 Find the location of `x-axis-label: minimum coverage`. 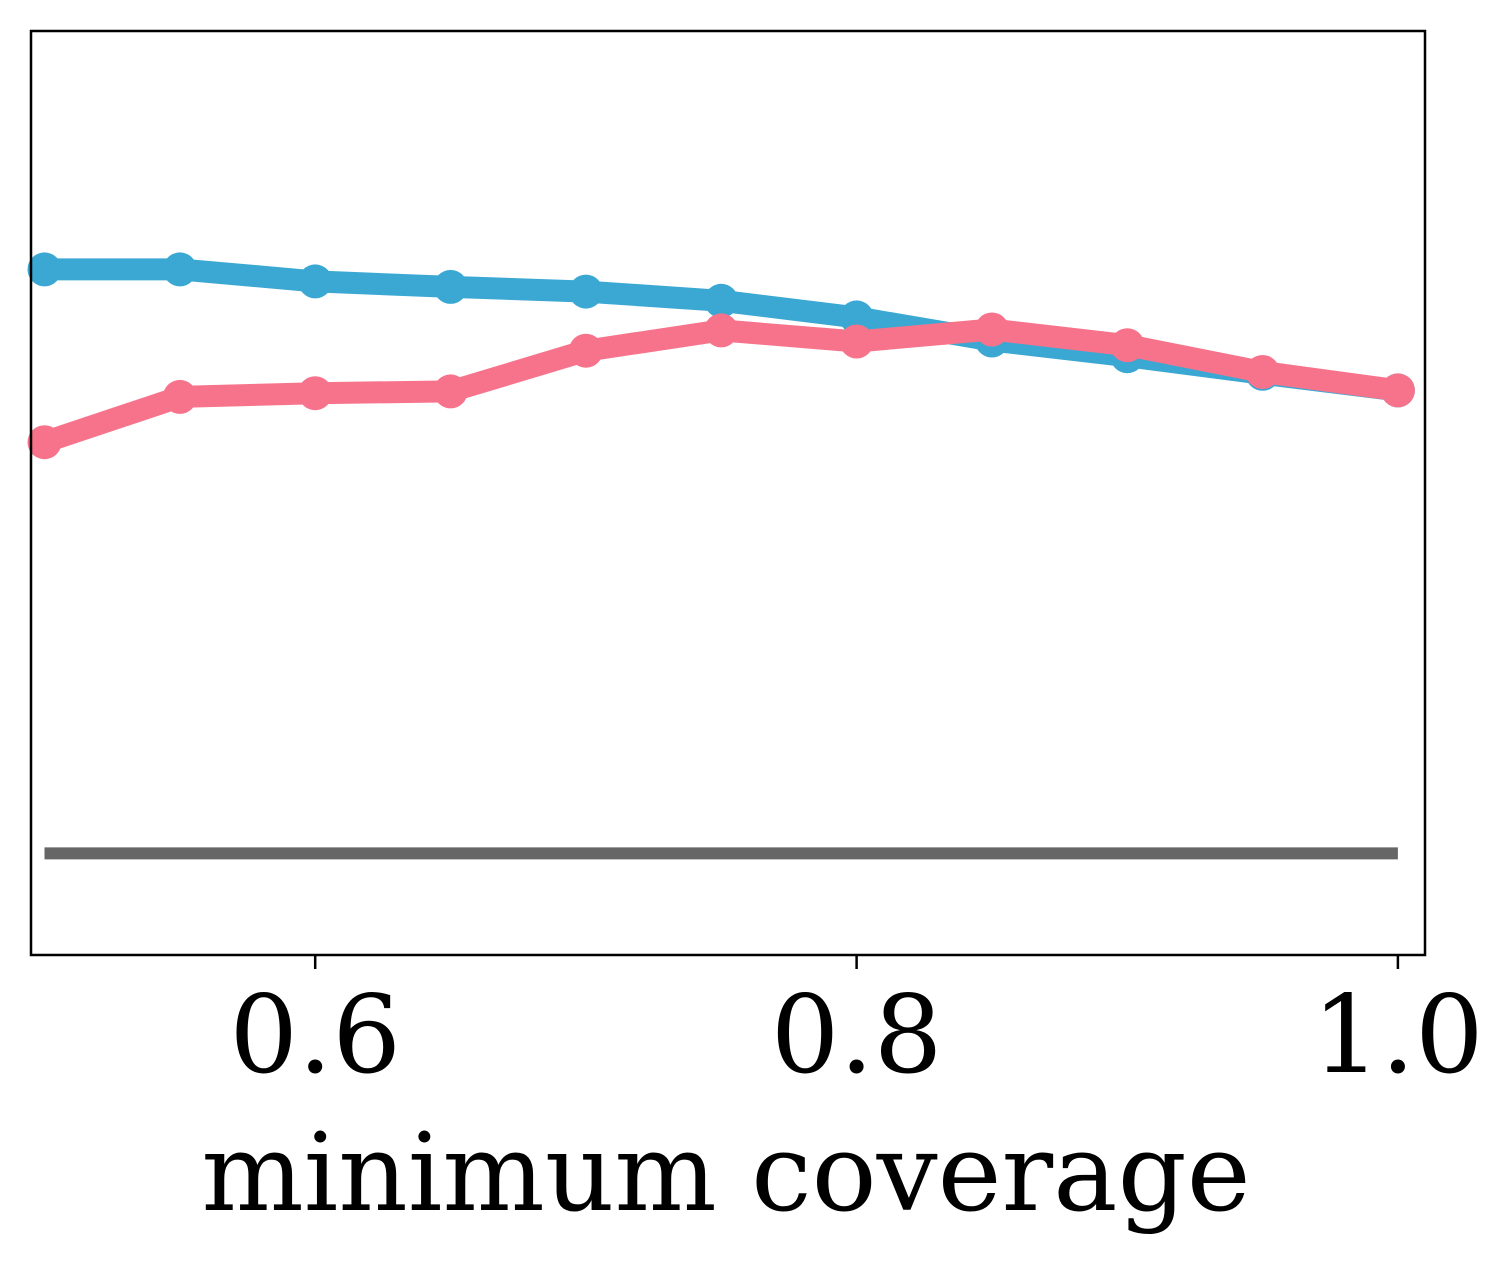

x-axis-label: minimum coverage is located at coordinates (725, 1173).